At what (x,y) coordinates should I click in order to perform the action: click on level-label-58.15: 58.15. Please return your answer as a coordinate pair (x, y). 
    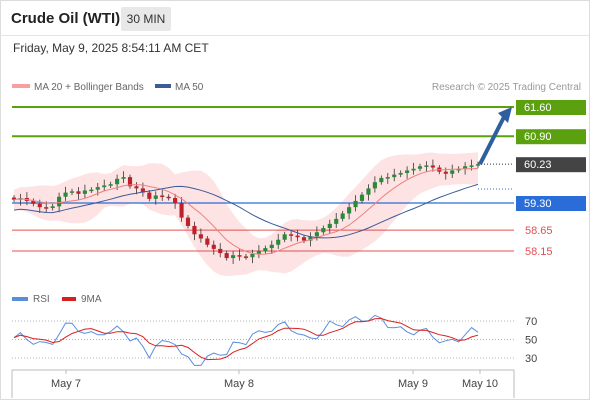
    Looking at the image, I should click on (539, 252).